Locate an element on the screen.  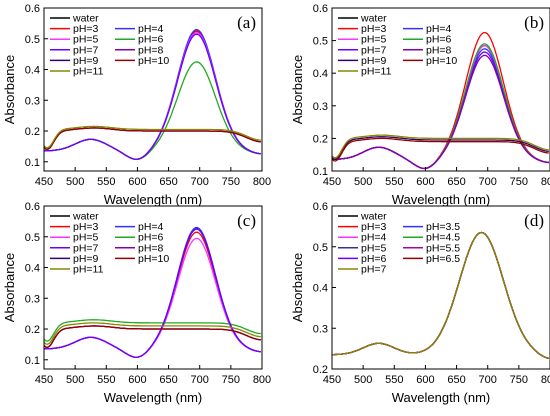
legend-label: pH=11 is located at coordinates (88, 270).